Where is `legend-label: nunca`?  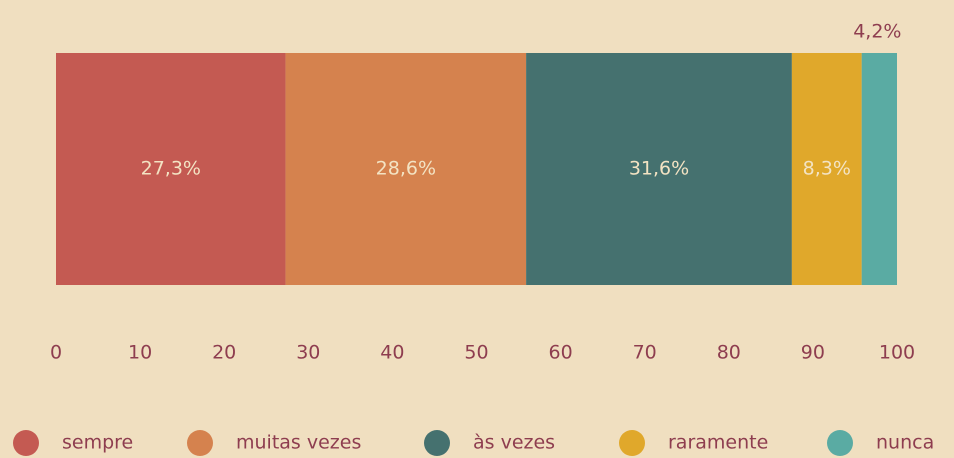 legend-label: nunca is located at coordinates (905, 443).